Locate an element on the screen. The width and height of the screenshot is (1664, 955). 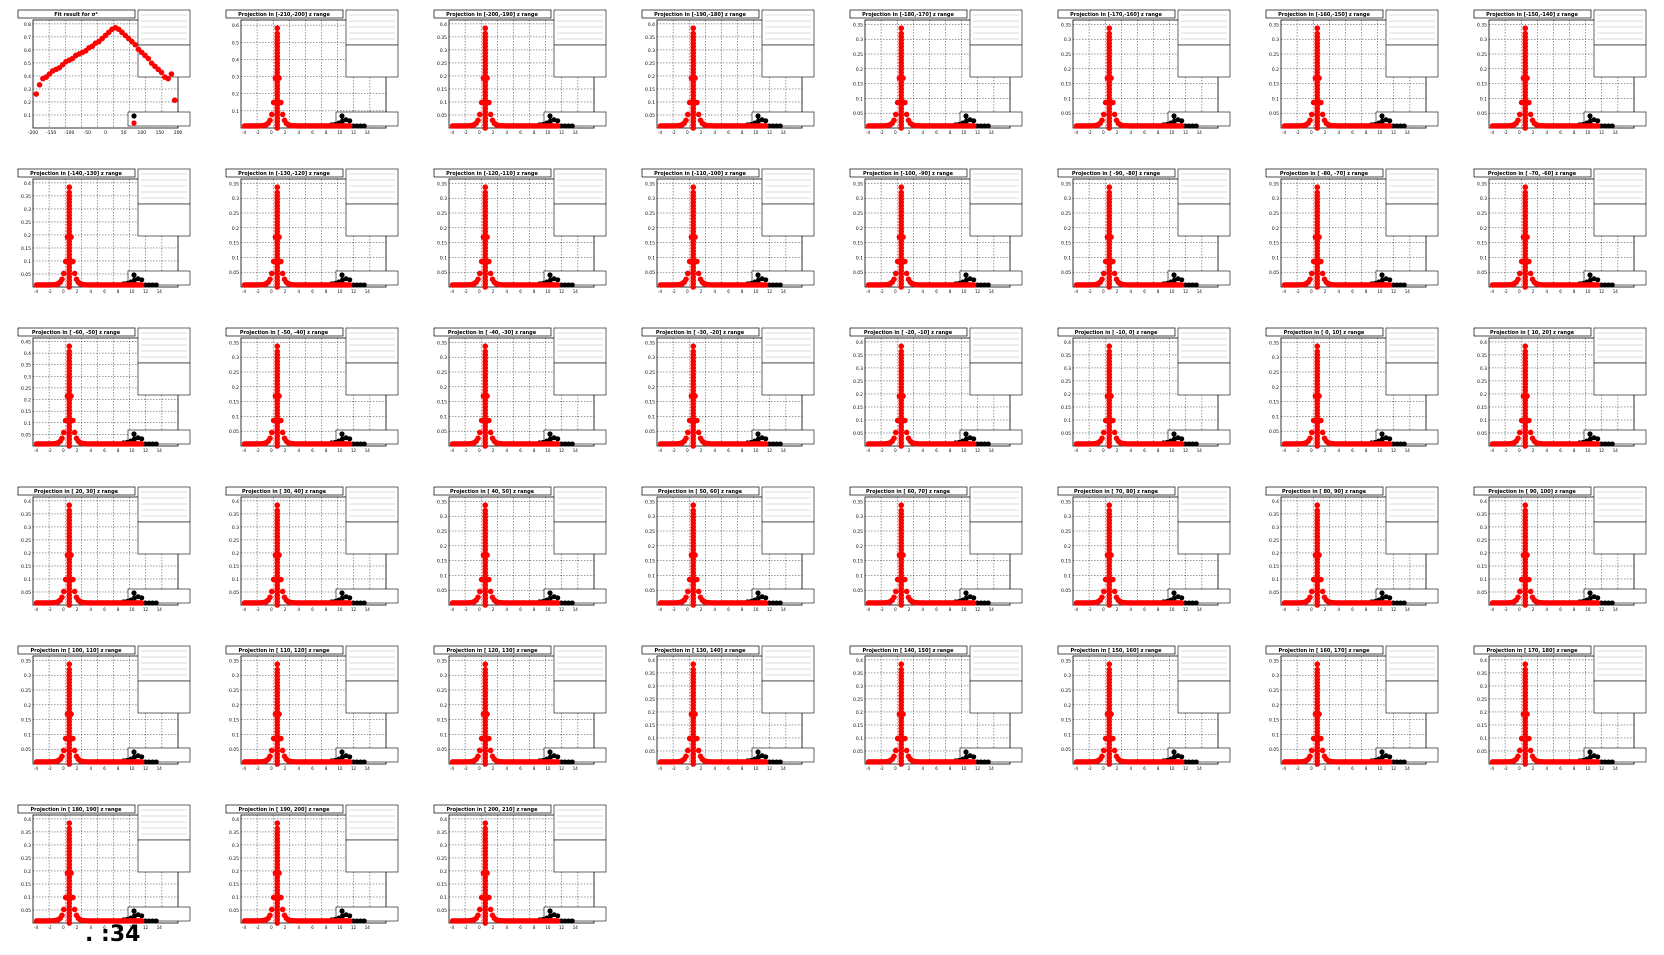
y-tick-label: 0.4 is located at coordinates (27, 354).